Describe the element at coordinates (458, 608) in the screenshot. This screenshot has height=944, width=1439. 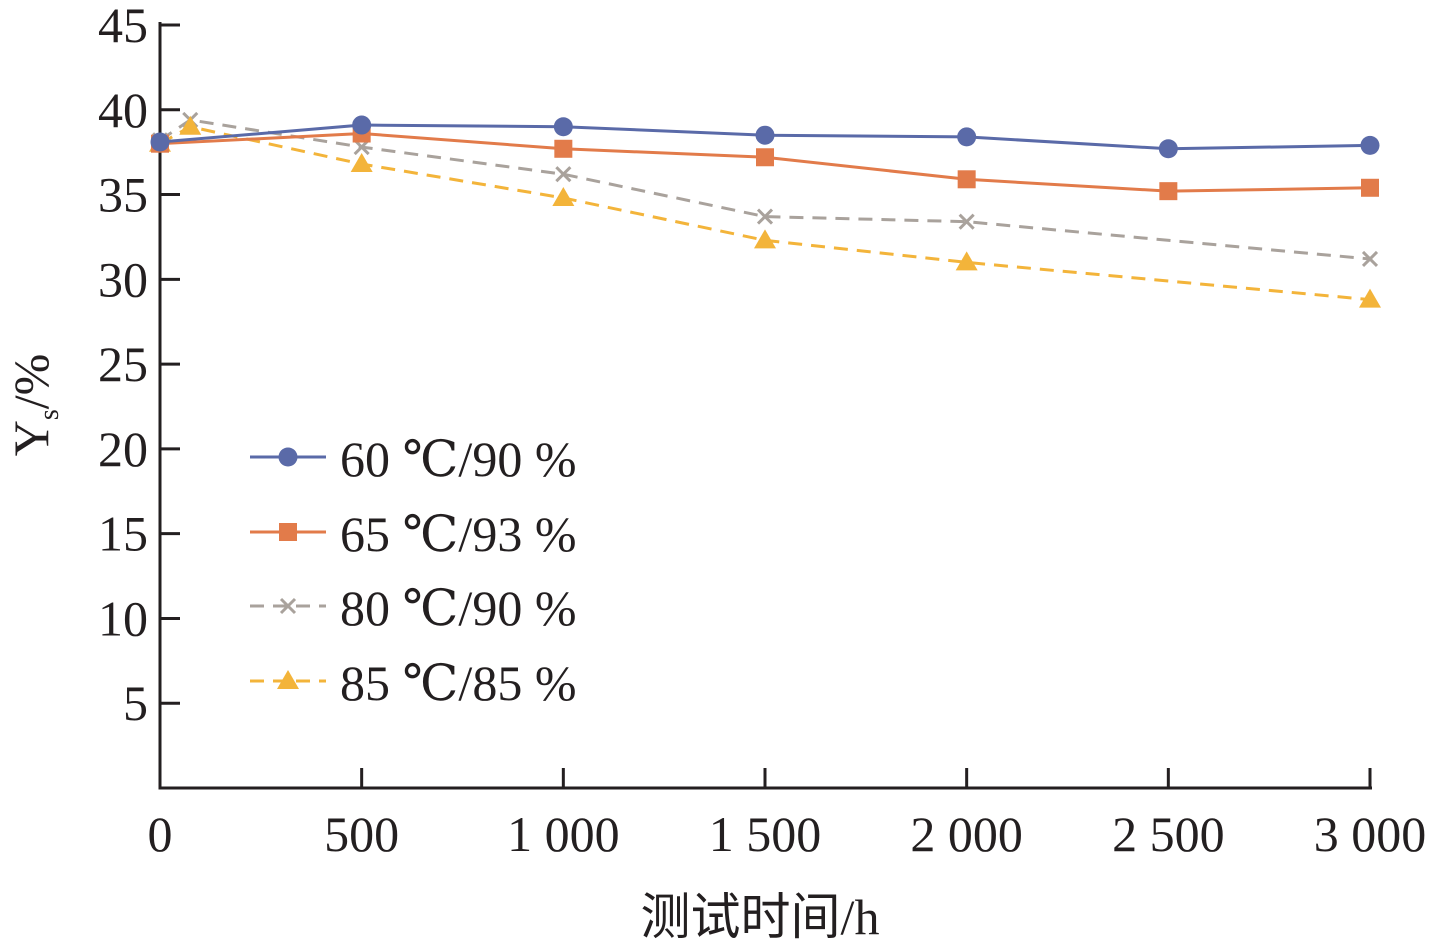
I see `legend-label: 80 ℃/90 %` at that location.